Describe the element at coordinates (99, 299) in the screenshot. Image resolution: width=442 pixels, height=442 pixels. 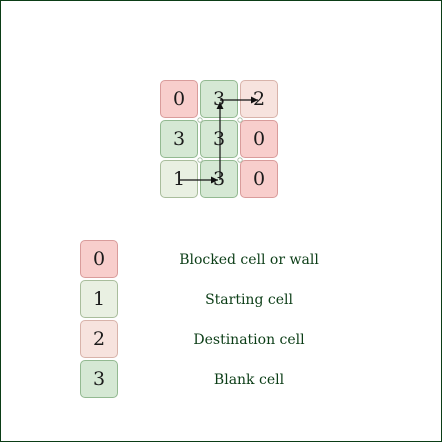
I see `legend-swatch-start: 1` at that location.